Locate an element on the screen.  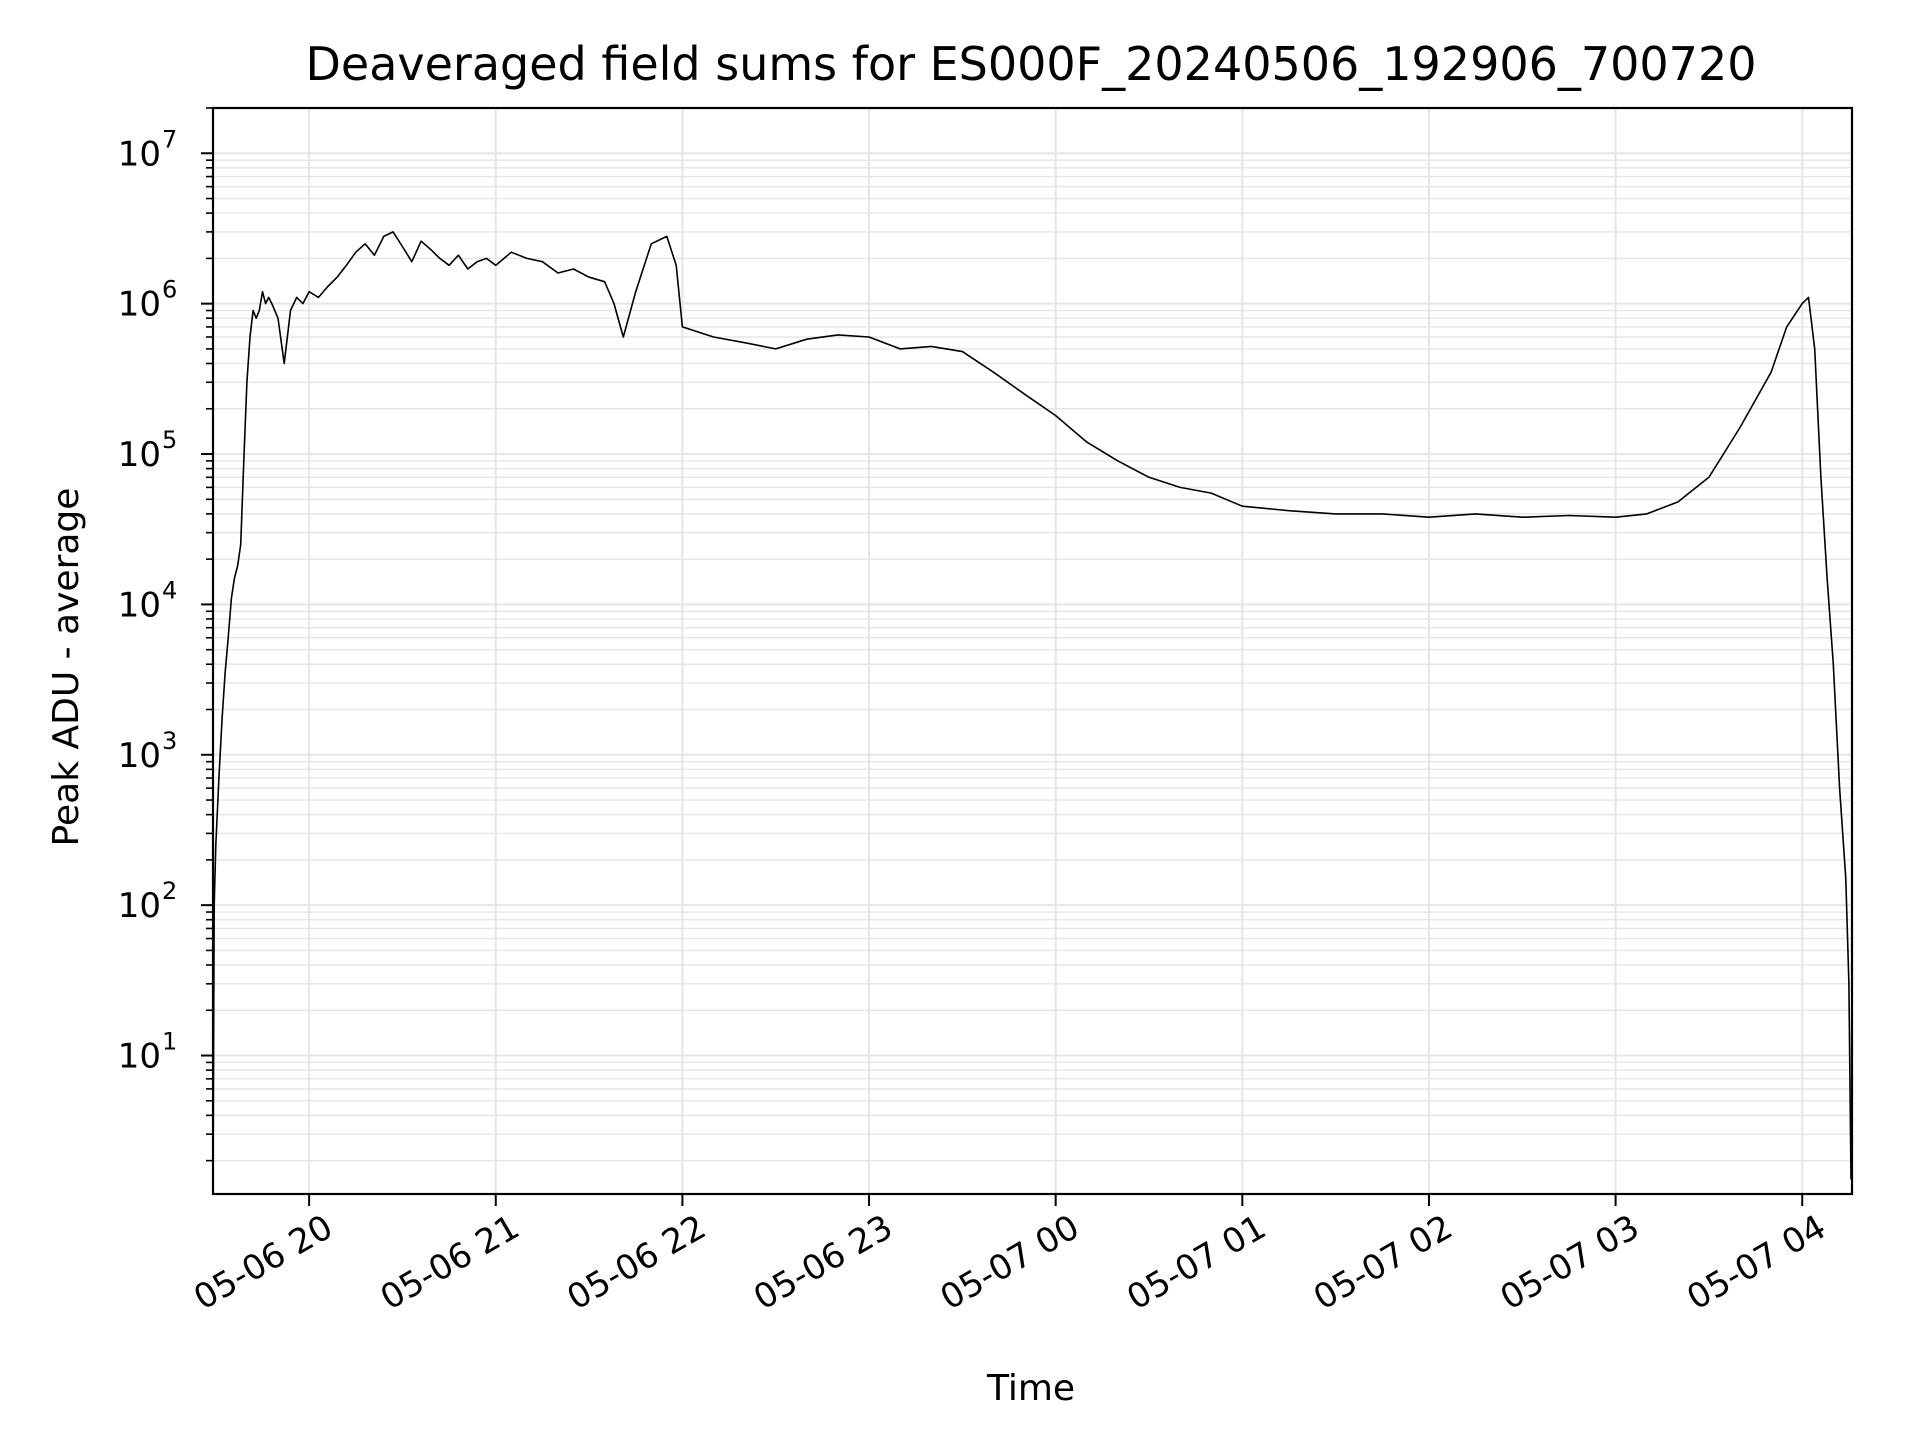
y-tick-exponent: 2 is located at coordinates (169, 891).